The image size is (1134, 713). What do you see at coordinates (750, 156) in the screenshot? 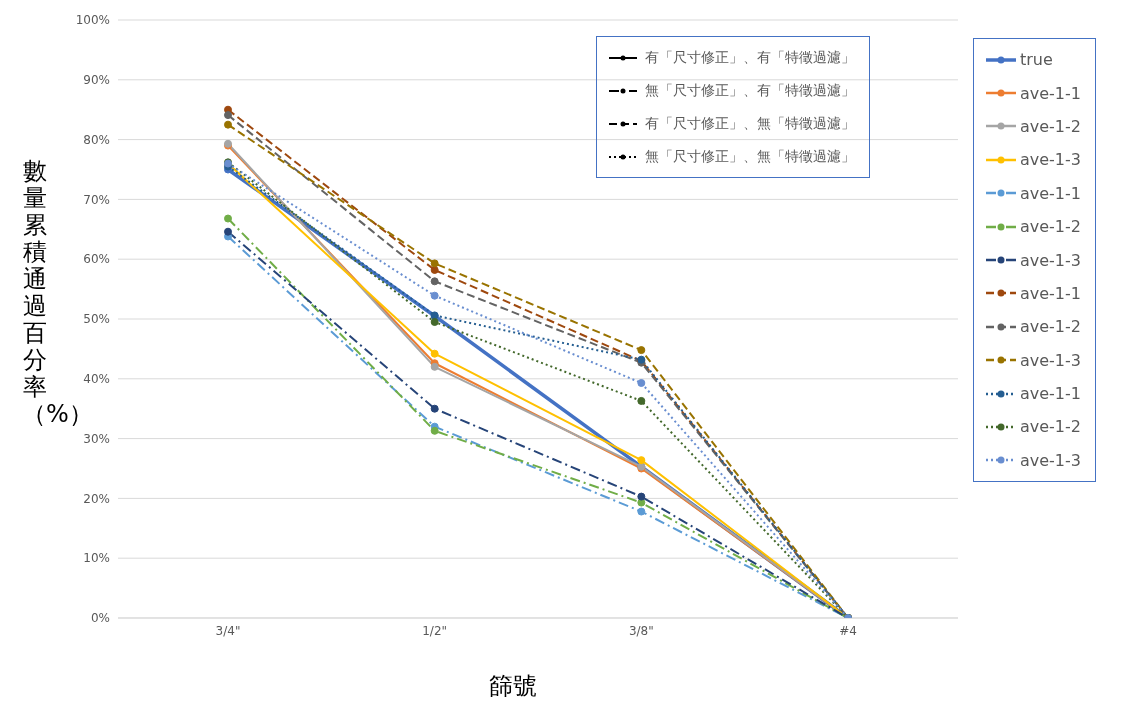
I see `annotation: 無「尺寸修正」、無「特徵過濾」` at bounding box center [750, 156].